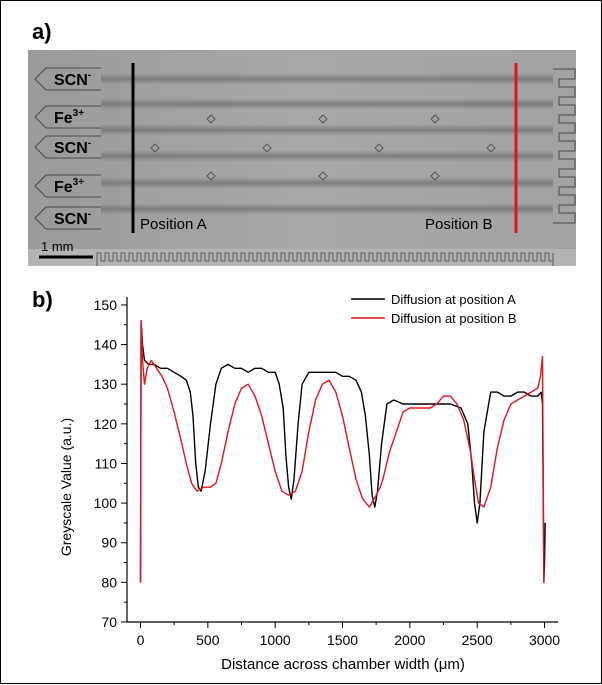 The image size is (602, 685). I want to click on x-tick-label: 2500, so click(477, 640).